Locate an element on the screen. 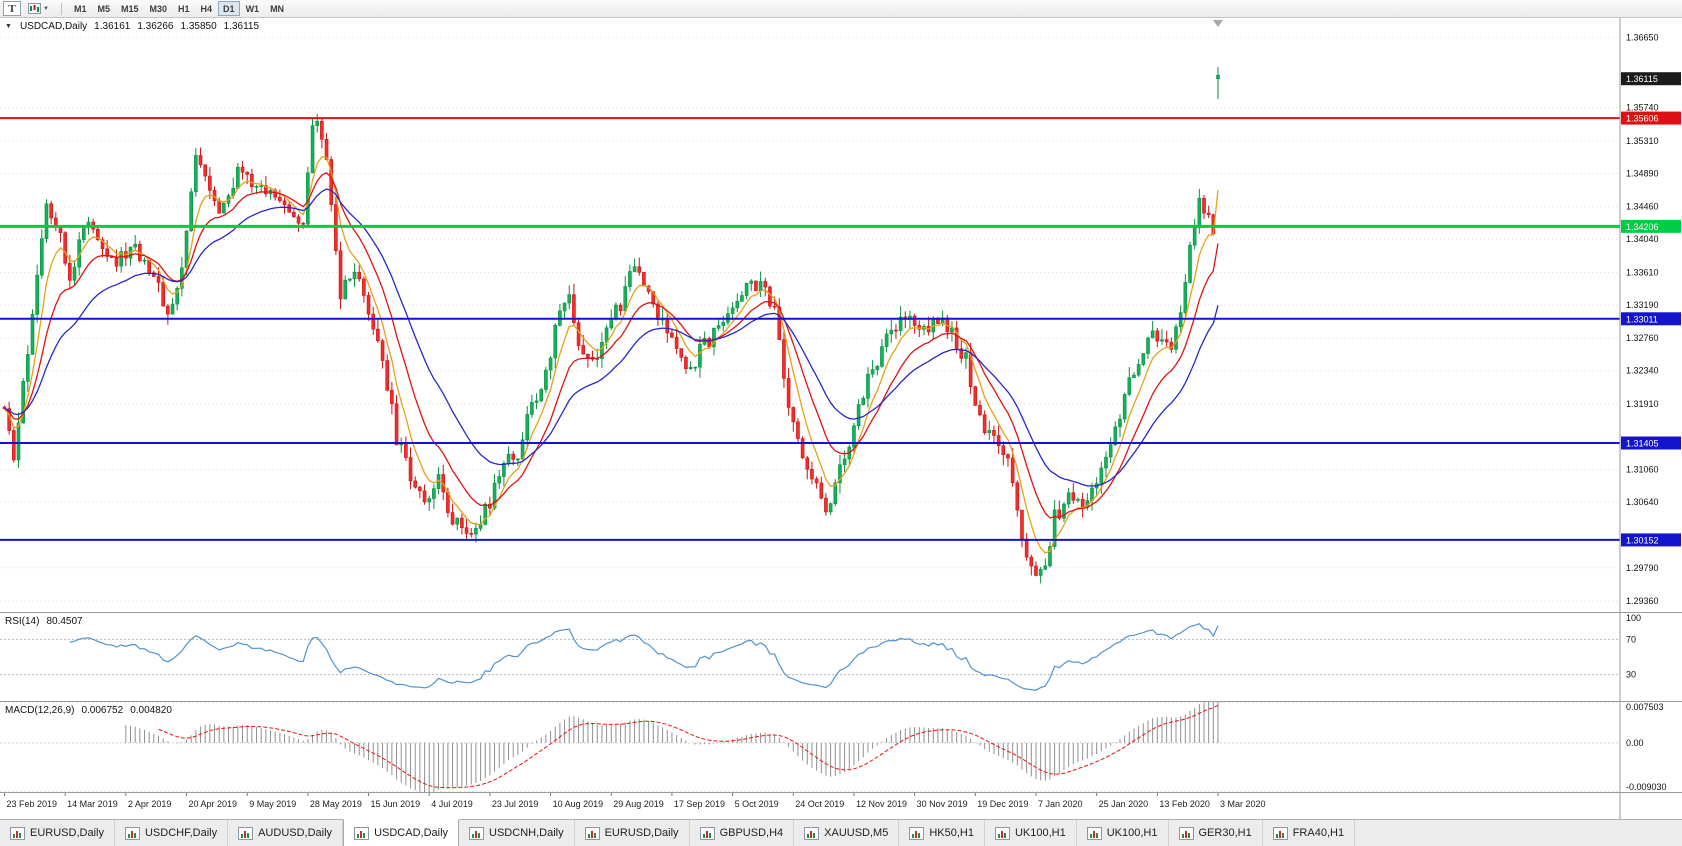 The image size is (1682, 846). svg-text: 28 May 2019 is located at coordinates (336, 804).